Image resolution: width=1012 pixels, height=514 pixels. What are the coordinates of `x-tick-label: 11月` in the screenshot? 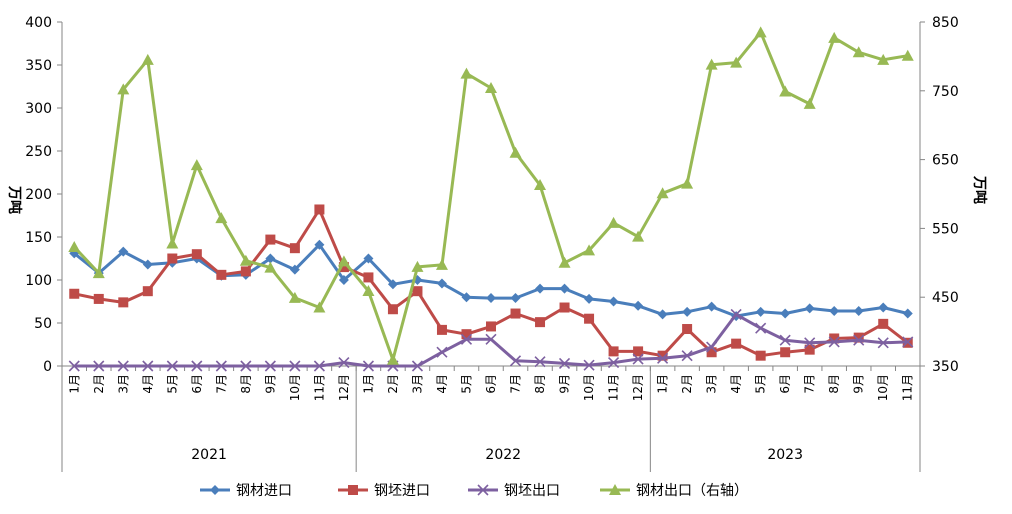 It's located at (319, 387).